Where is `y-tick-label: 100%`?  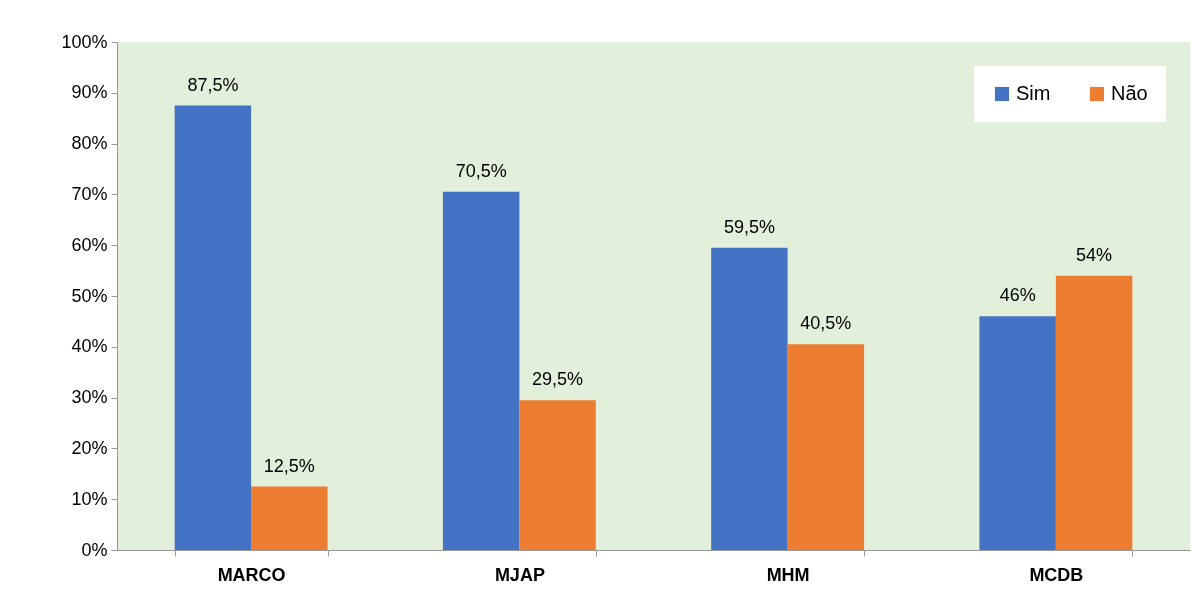 y-tick-label: 100% is located at coordinates (84, 41).